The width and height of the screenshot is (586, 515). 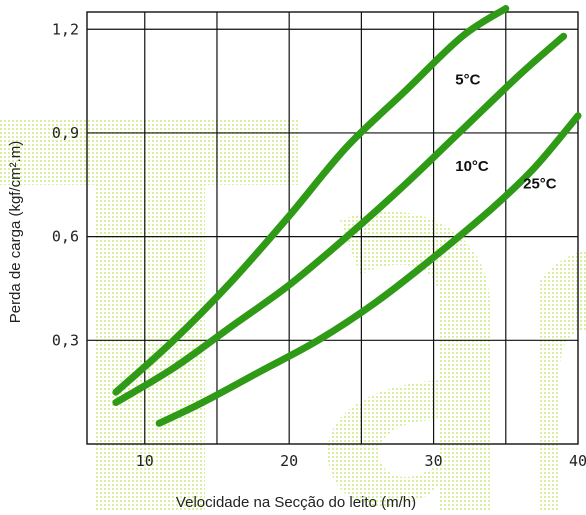 What do you see at coordinates (289, 461) in the screenshot?
I see `x-tick-label-20: 20` at bounding box center [289, 461].